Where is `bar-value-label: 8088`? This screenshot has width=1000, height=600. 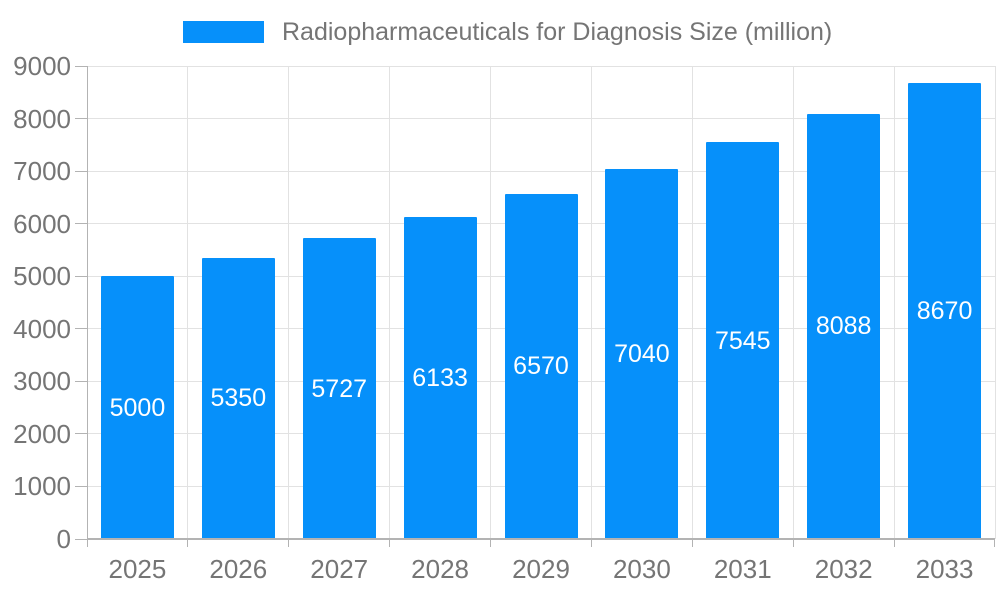
bar-value-label: 8088 is located at coordinates (843, 326).